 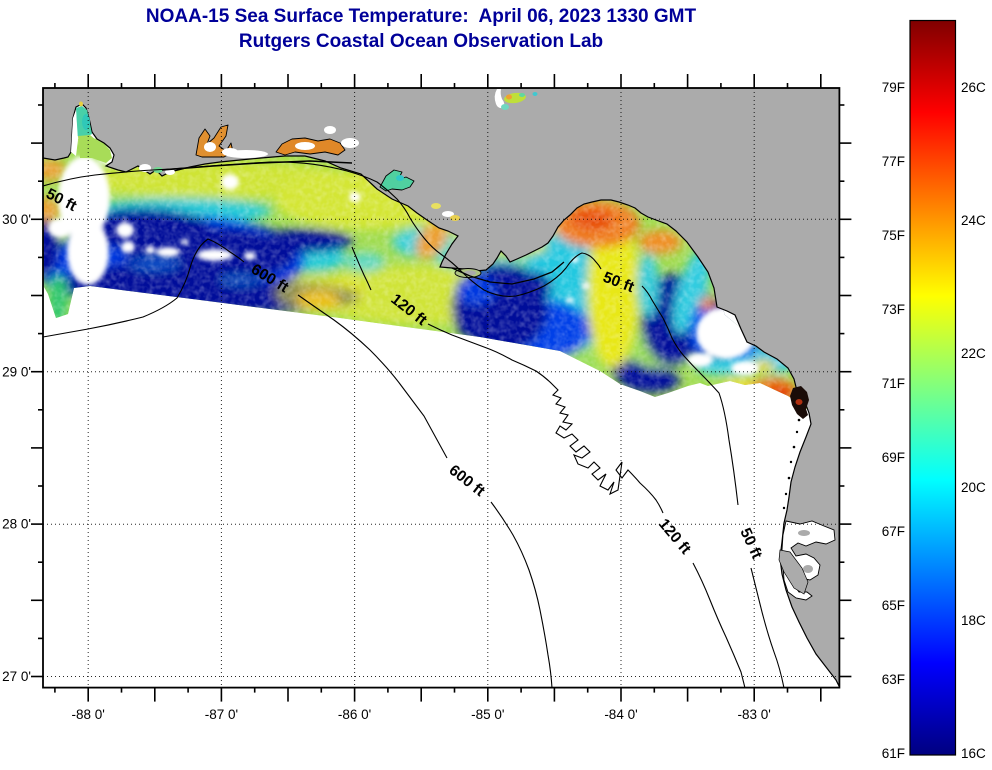 What do you see at coordinates (893, 235) in the screenshot?
I see `svg-text: 75F` at bounding box center [893, 235].